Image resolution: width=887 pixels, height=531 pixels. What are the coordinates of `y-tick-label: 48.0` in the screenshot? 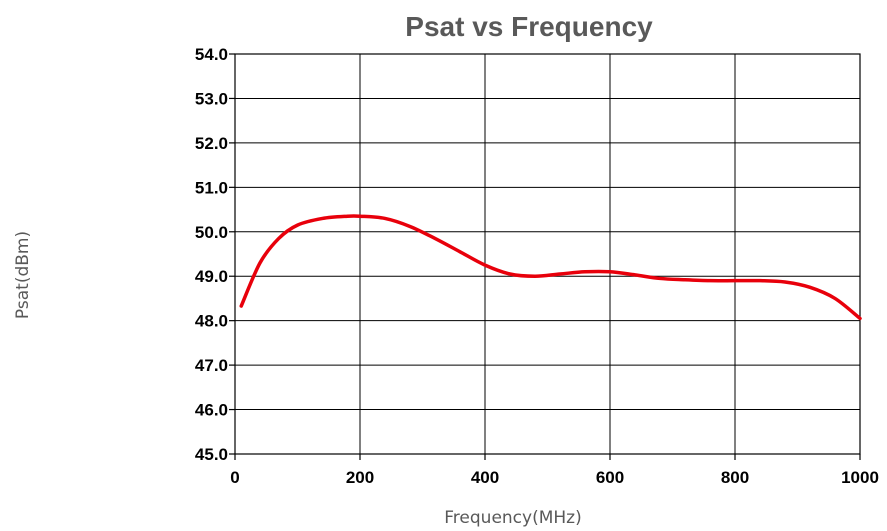 It's located at (211, 321).